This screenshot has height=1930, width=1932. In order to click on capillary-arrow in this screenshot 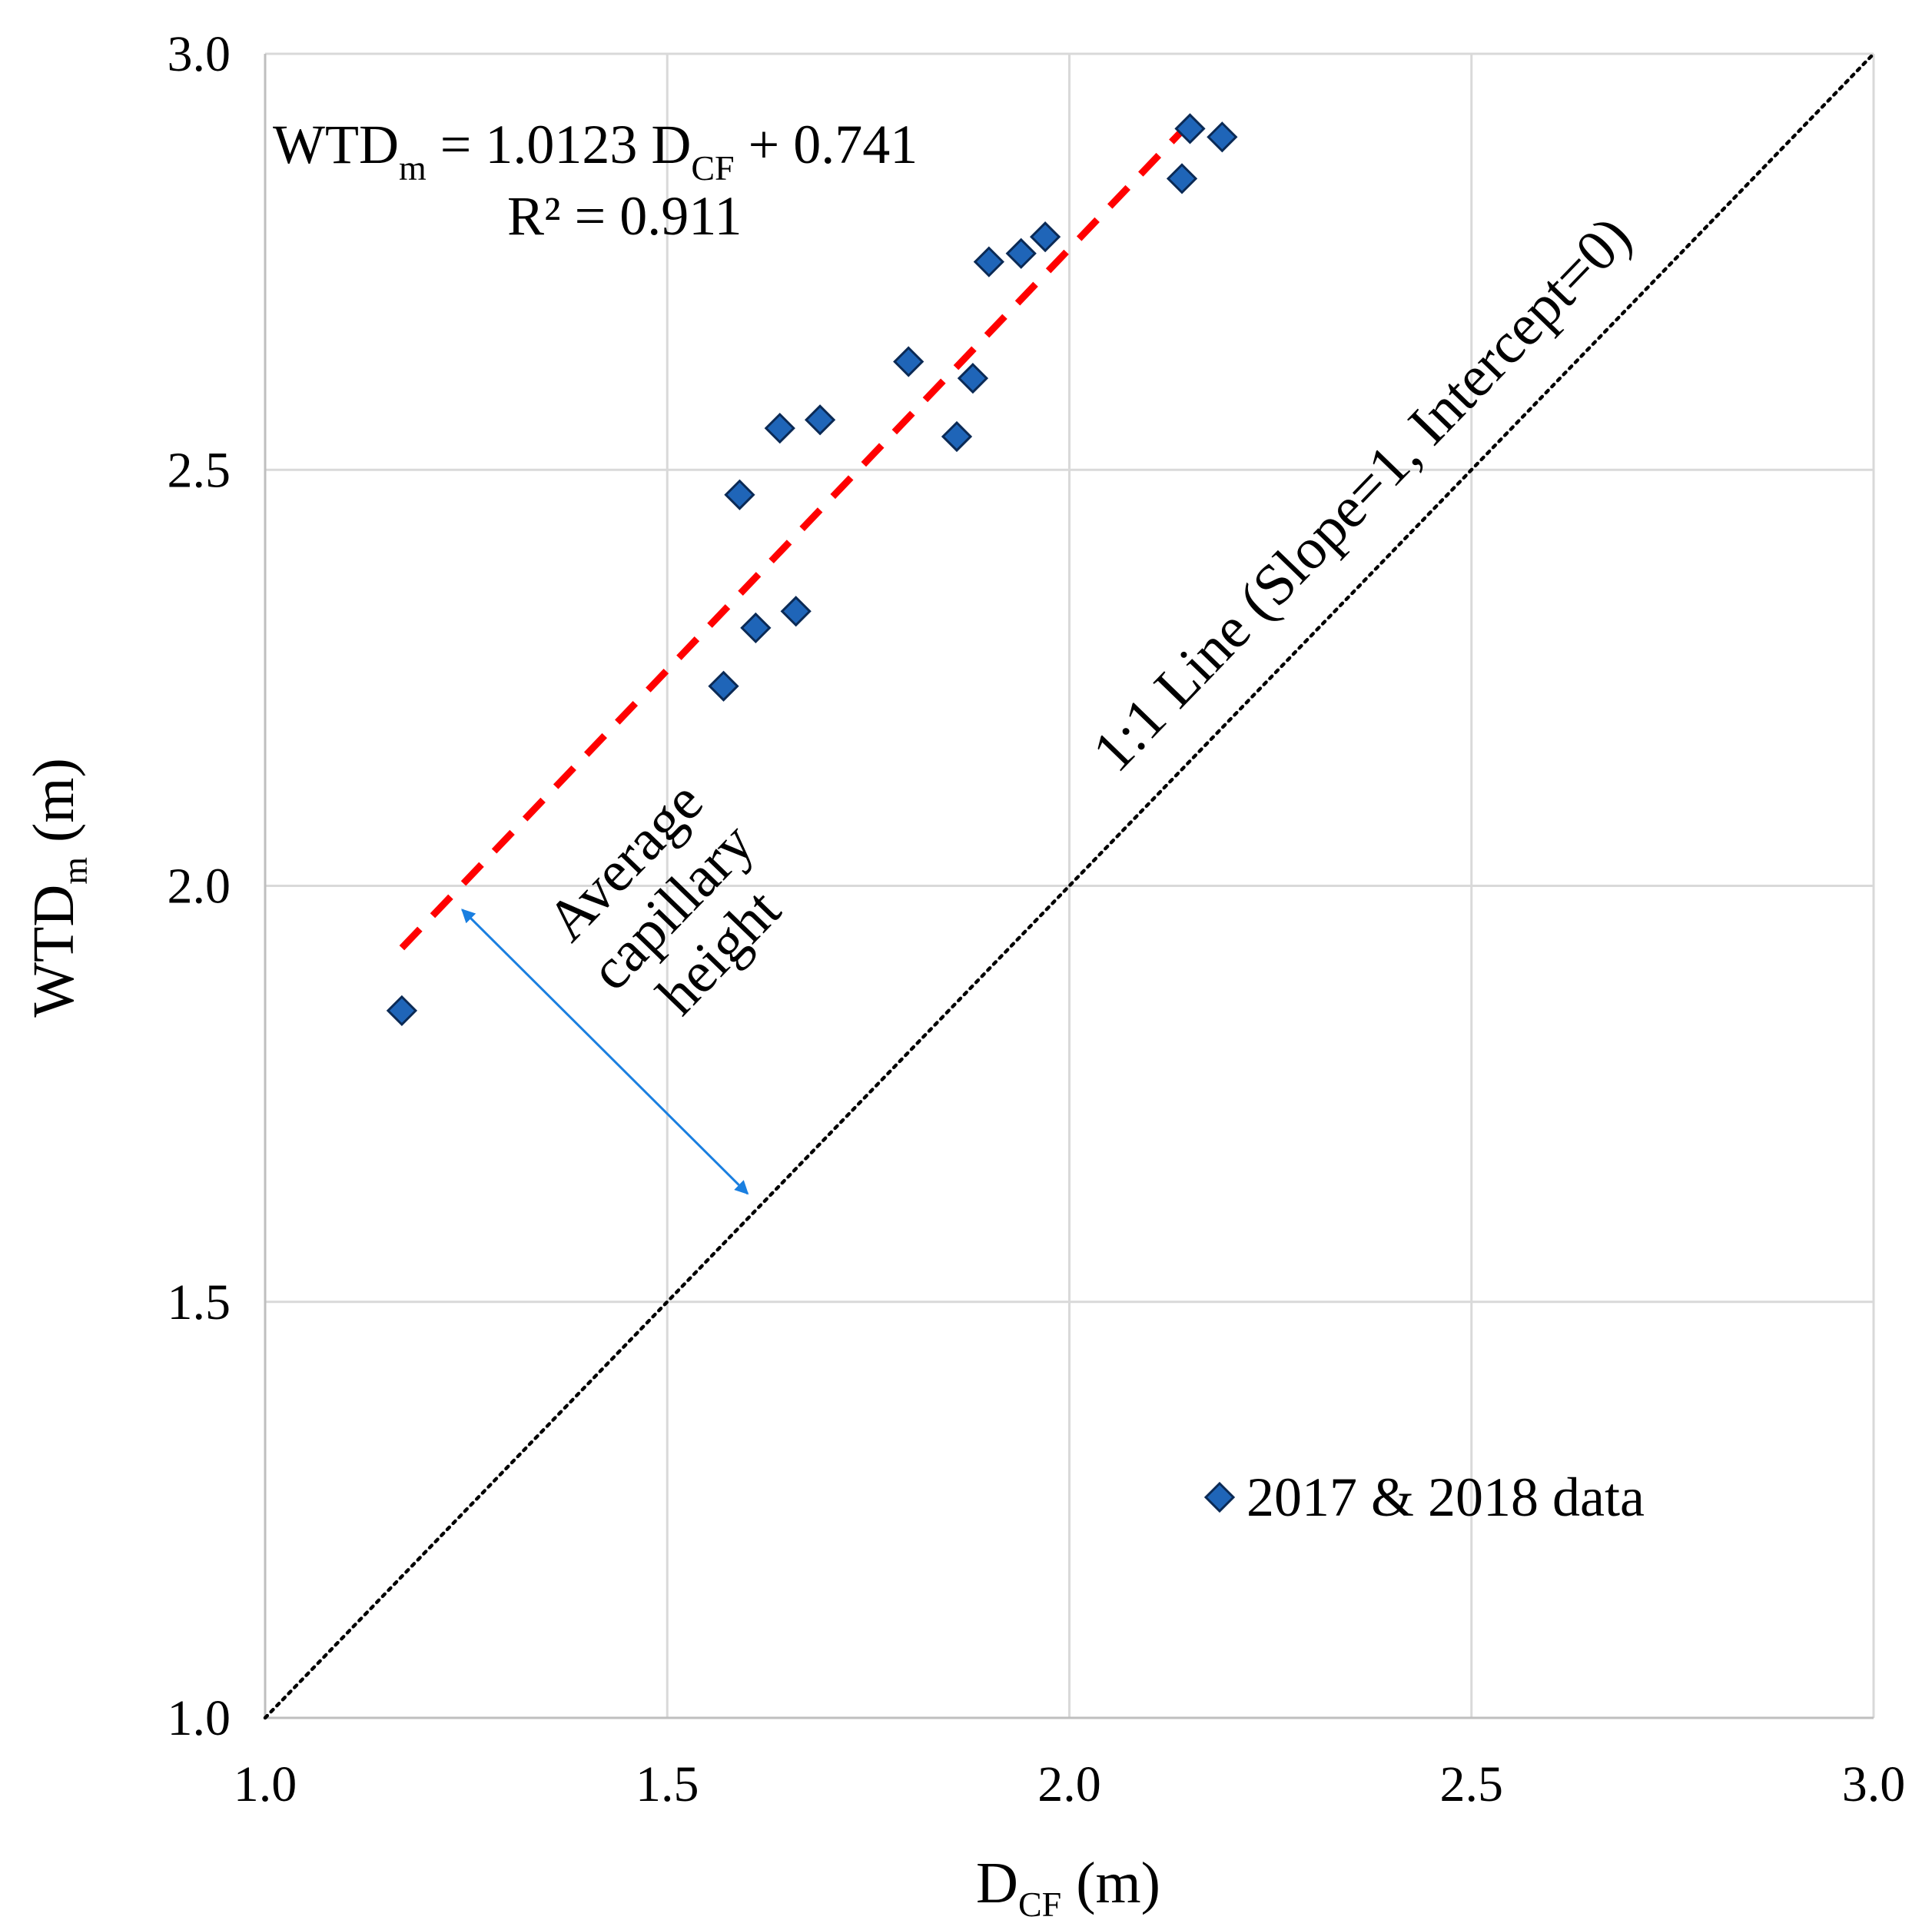, I will do `click(605, 1052)`.